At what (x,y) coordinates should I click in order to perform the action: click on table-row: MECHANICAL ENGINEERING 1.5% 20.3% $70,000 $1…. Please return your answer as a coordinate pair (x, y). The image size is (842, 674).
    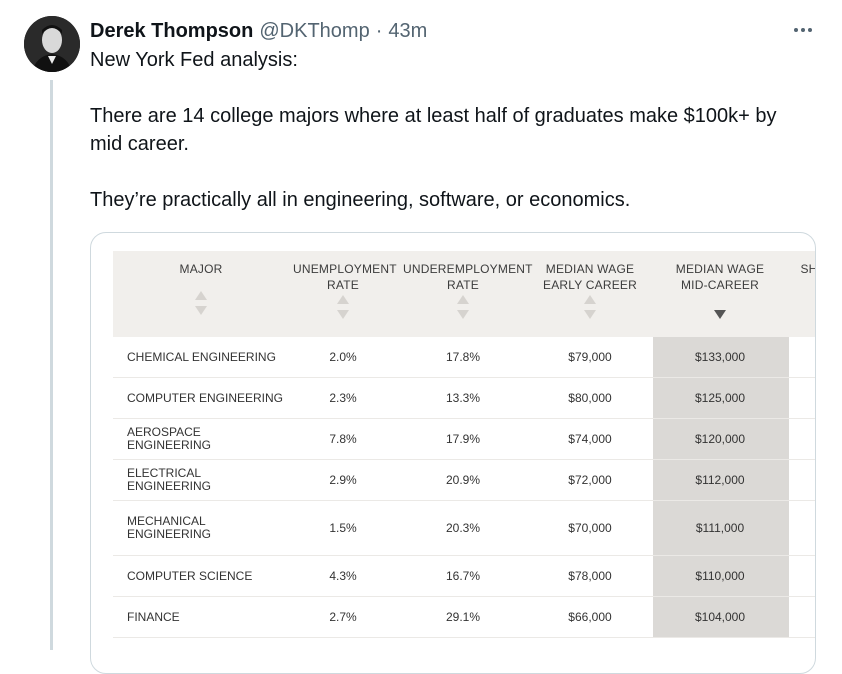
    Looking at the image, I should click on (464, 528).